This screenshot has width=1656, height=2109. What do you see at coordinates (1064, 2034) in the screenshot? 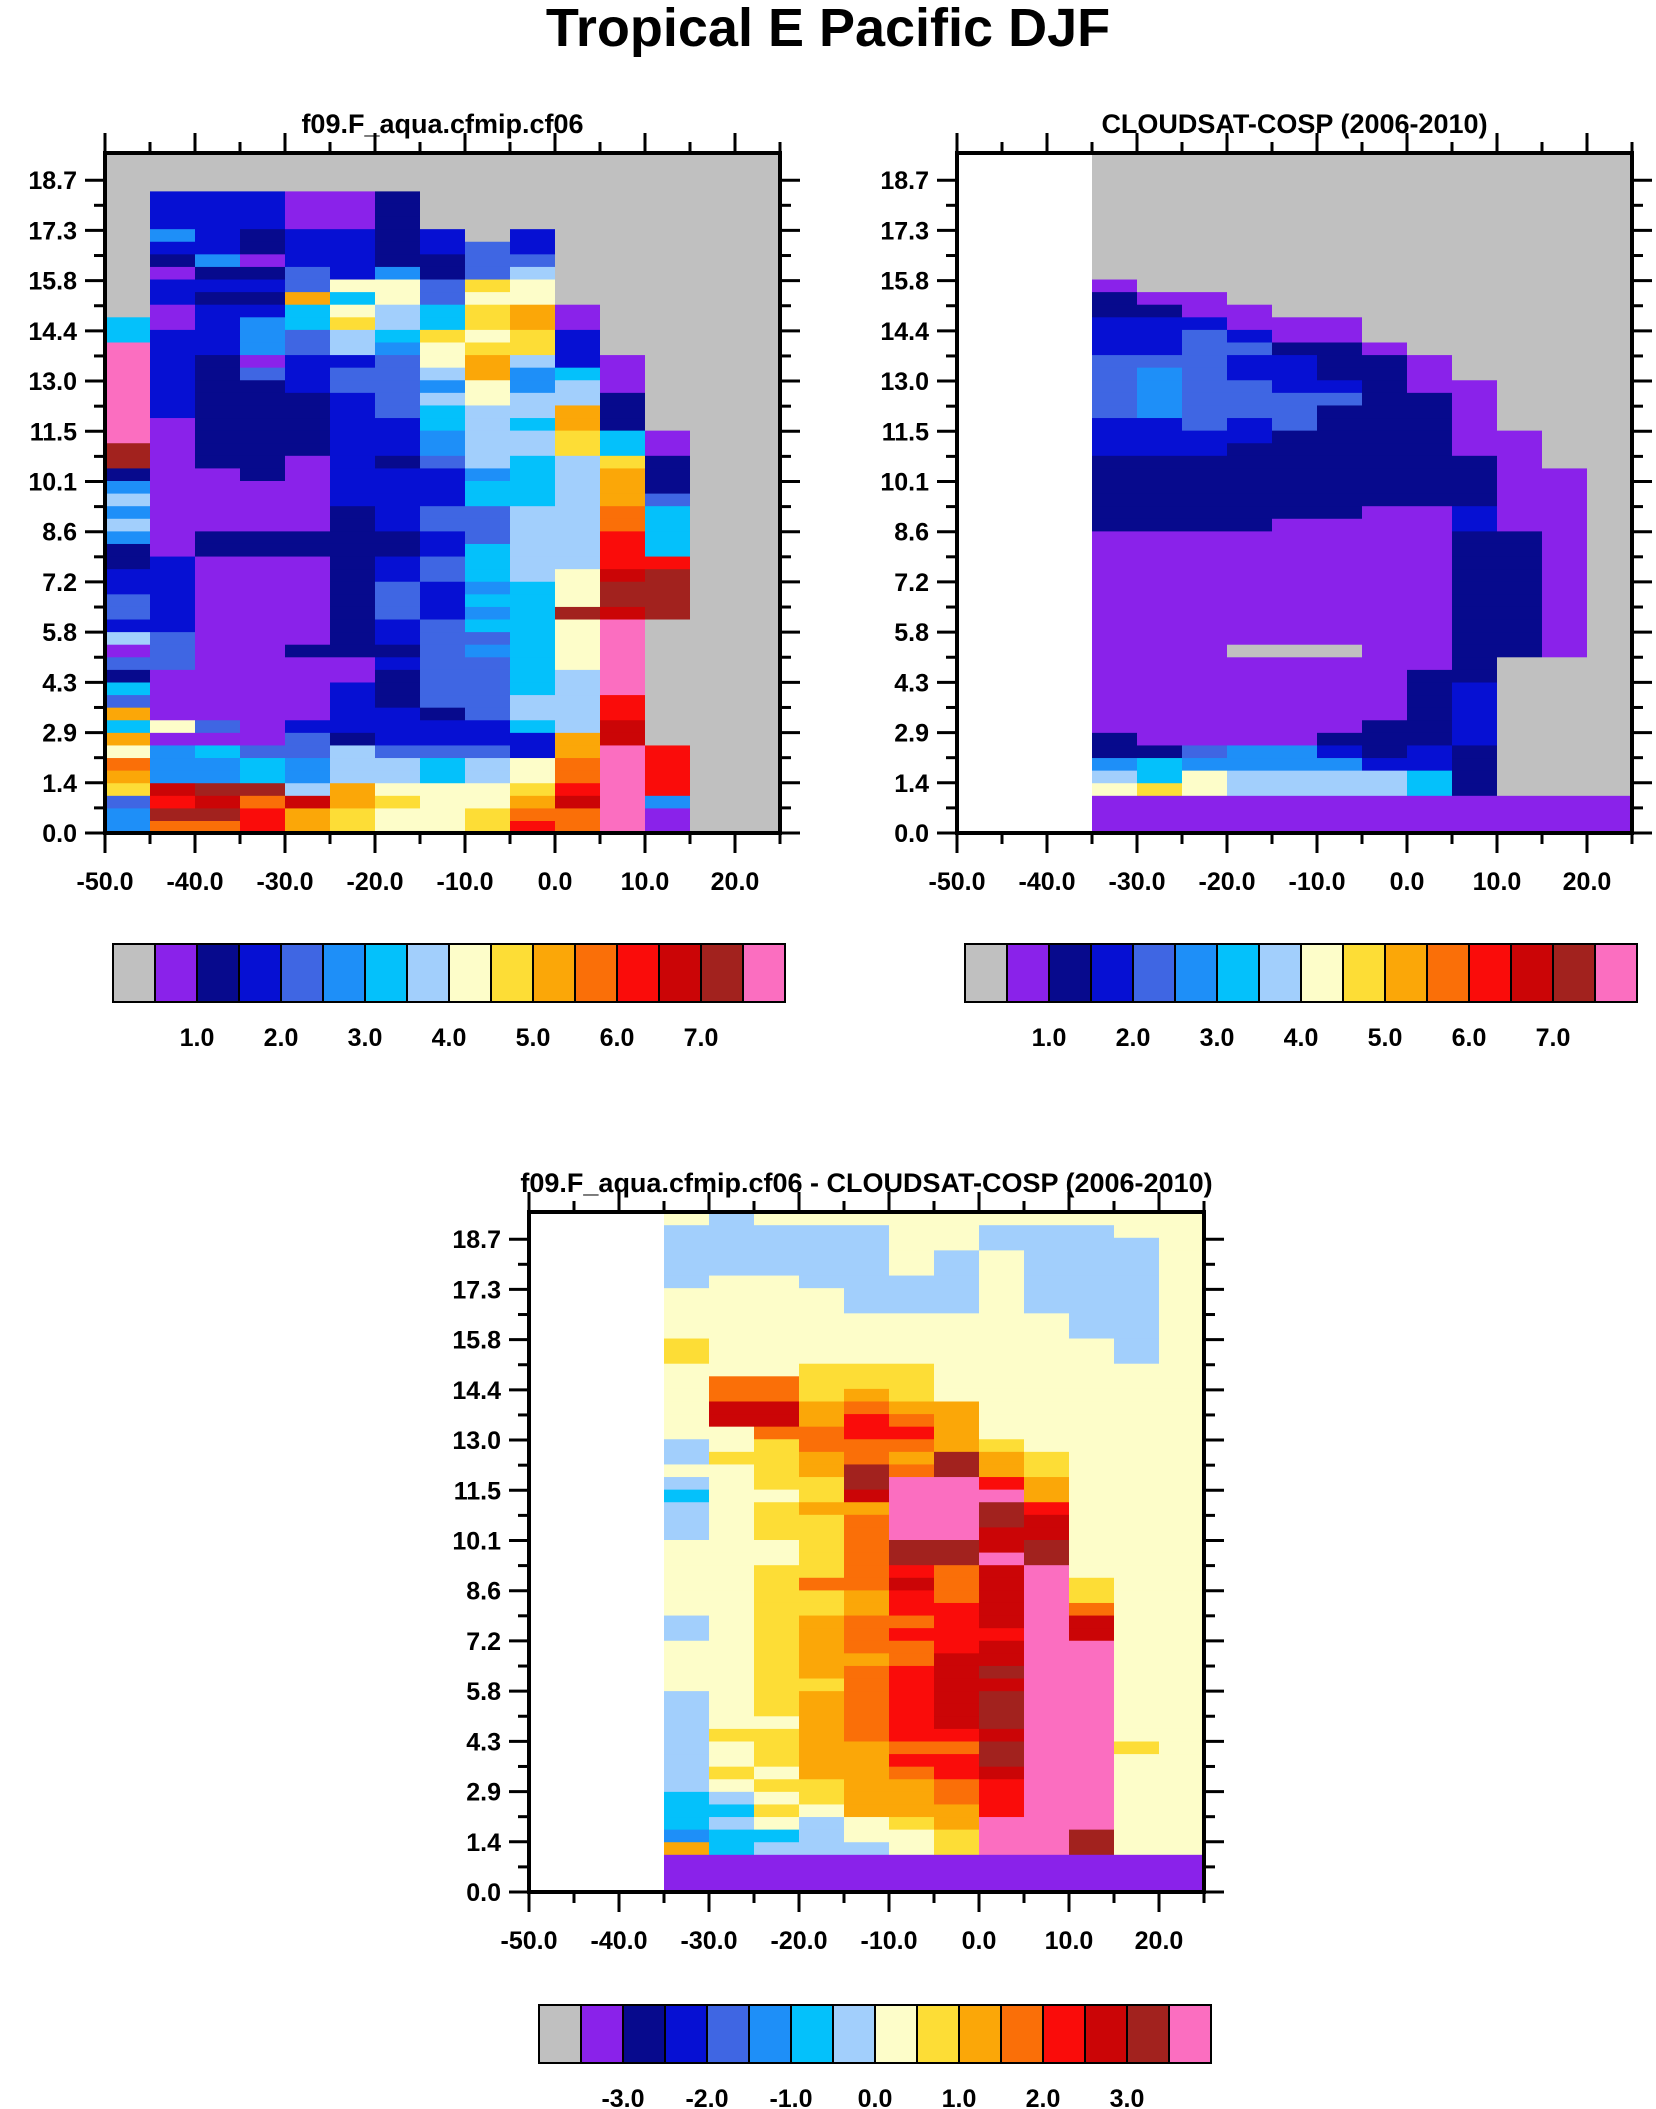
I see `colorbar-box` at bounding box center [1064, 2034].